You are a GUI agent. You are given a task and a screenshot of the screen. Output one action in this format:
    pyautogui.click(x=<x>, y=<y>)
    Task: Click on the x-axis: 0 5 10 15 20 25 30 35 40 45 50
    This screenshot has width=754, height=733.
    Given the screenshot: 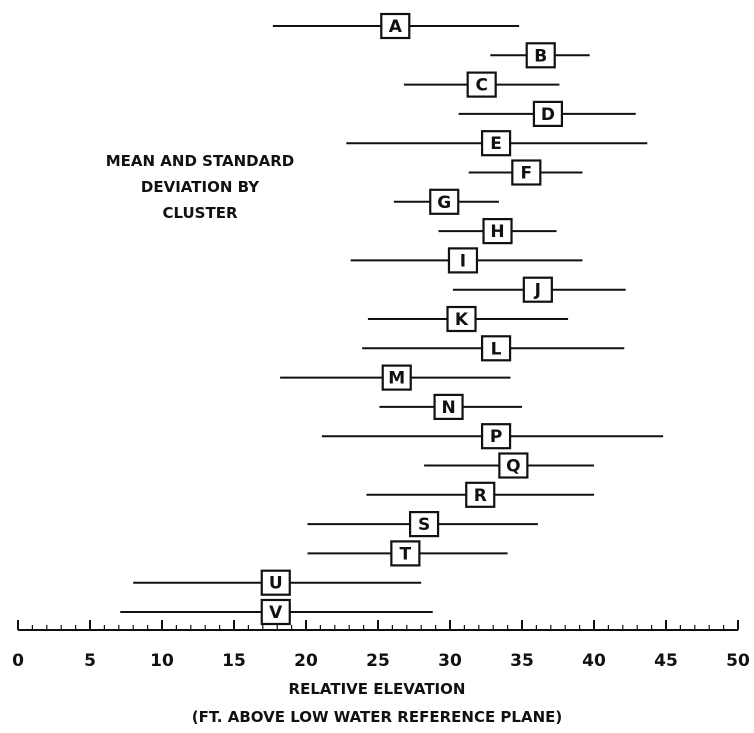 What is the action you would take?
    pyautogui.click(x=381, y=645)
    